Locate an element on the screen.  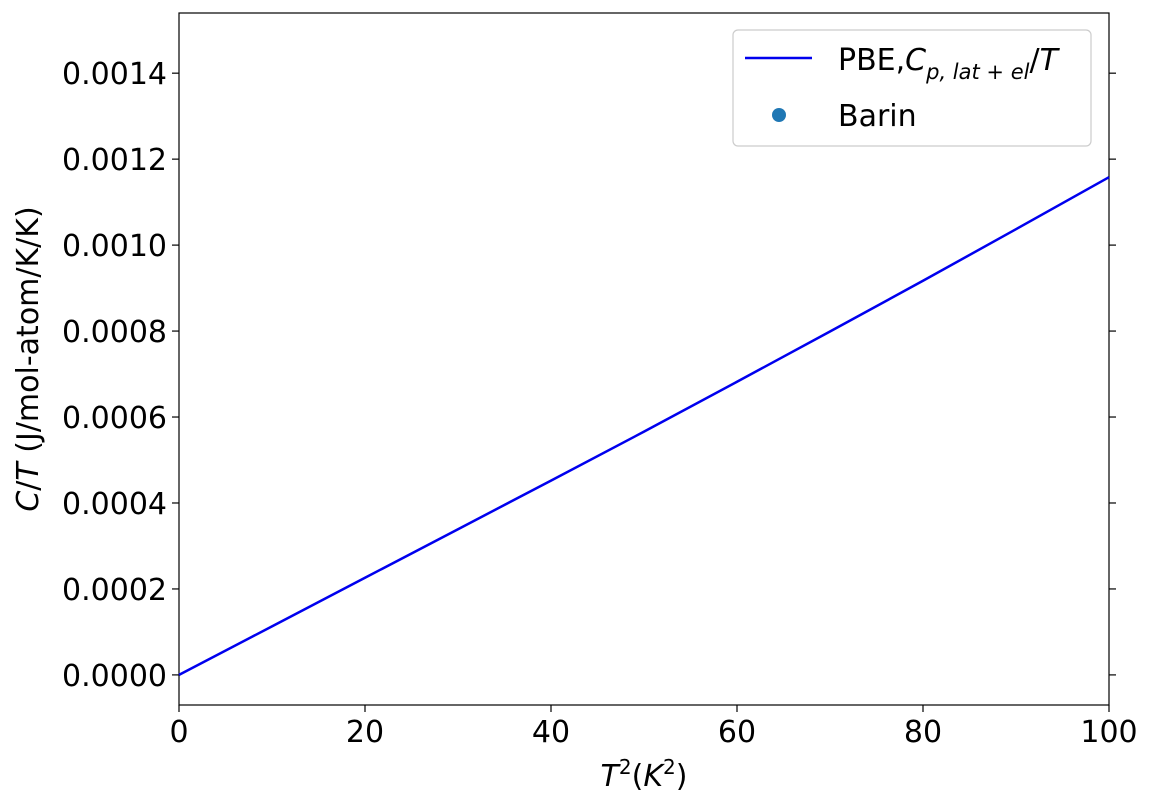
x-tick-label: 20 is located at coordinates (365, 732).